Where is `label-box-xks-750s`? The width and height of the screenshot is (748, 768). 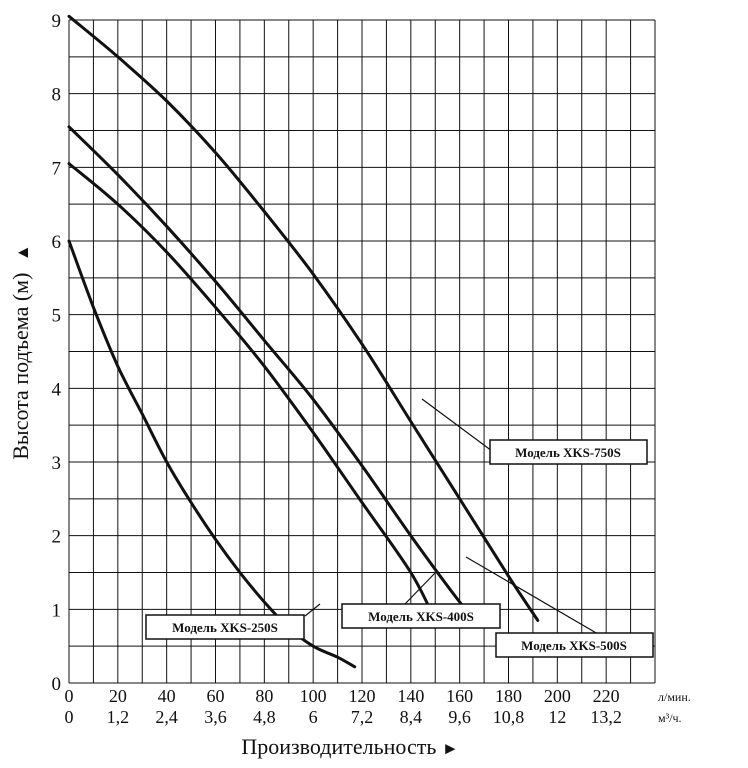
label-box-xks-750s is located at coordinates (568, 452).